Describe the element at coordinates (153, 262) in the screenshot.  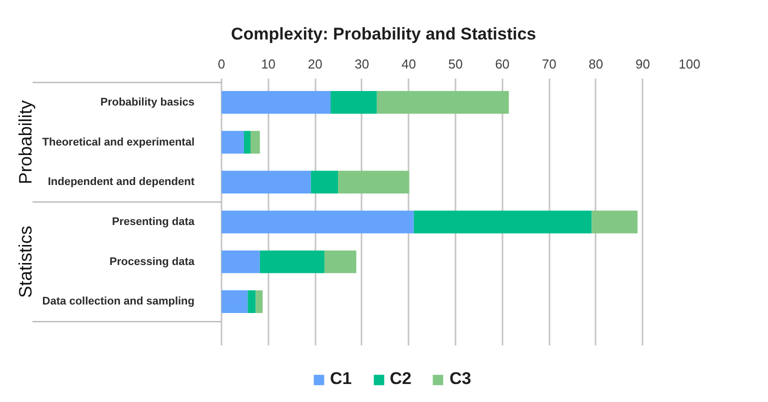
I see `y-tick-label: Processing data` at that location.